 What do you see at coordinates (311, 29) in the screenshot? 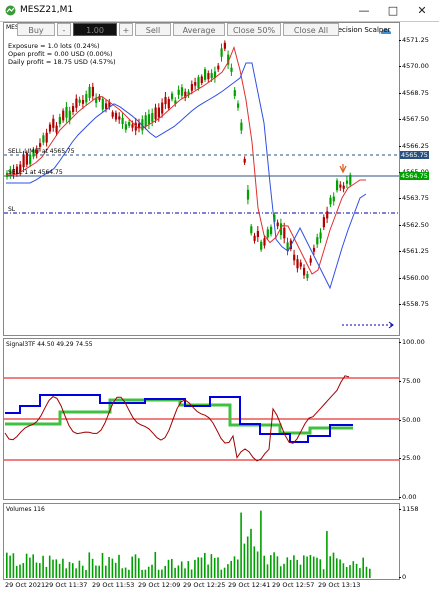
I see `close-all-button: Close All` at bounding box center [311, 29].